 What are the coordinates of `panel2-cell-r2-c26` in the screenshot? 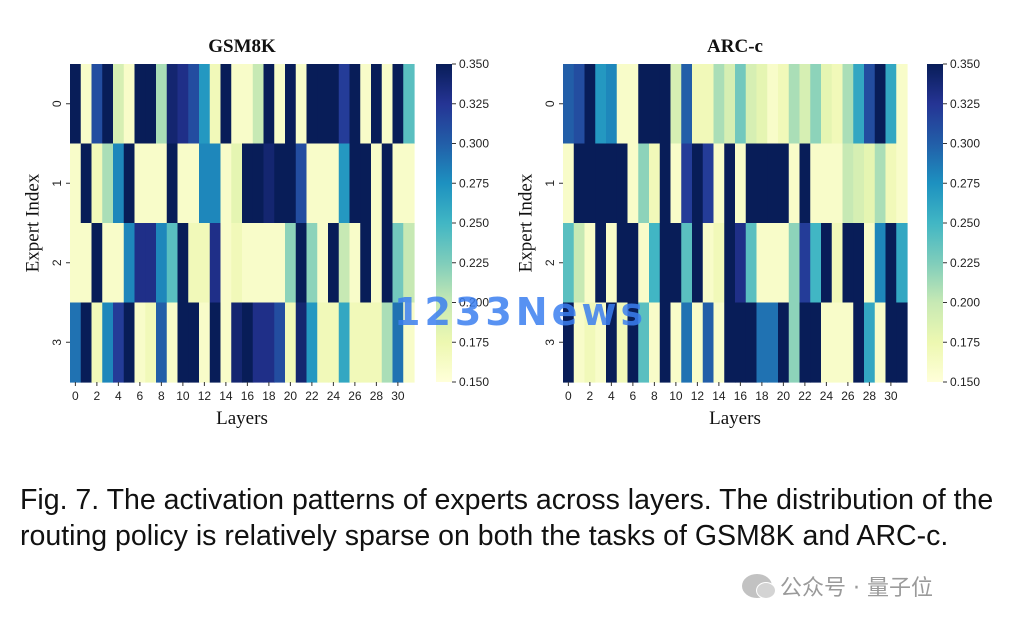 It's located at (848, 263).